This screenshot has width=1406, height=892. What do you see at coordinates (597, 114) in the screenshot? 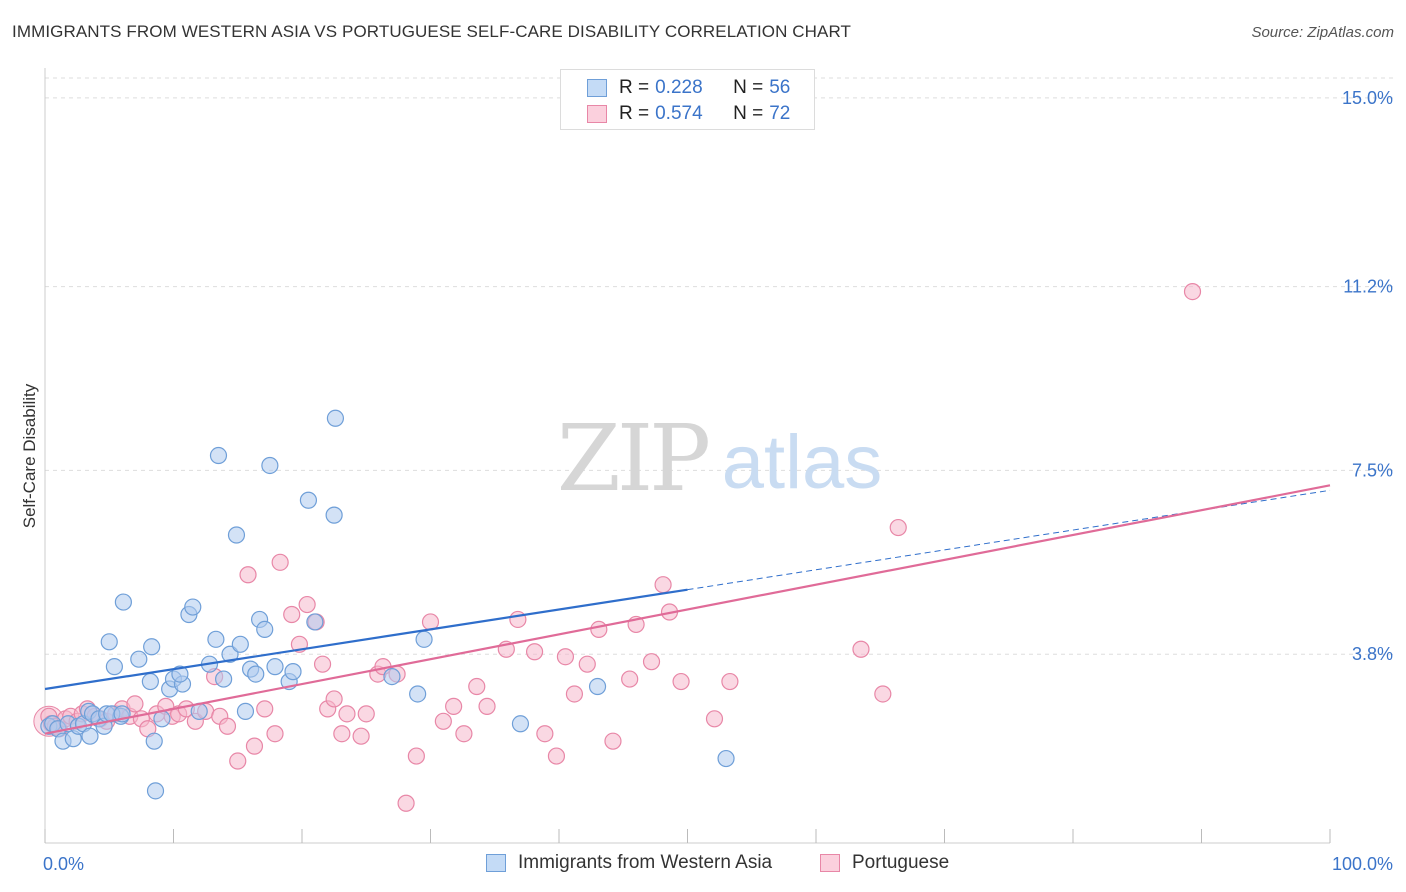
I see `legend-swatch-pink` at bounding box center [597, 114].